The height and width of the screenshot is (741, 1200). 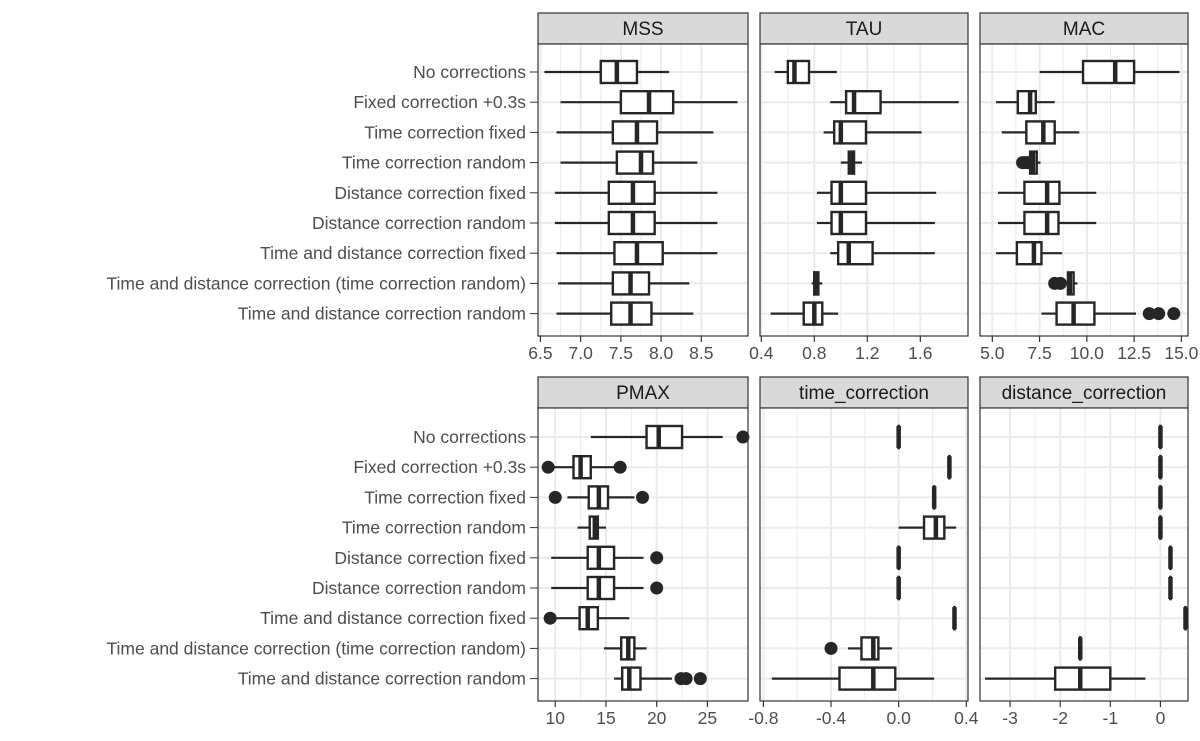 What do you see at coordinates (540, 353) in the screenshot?
I see `x-tick-label: 6.5` at bounding box center [540, 353].